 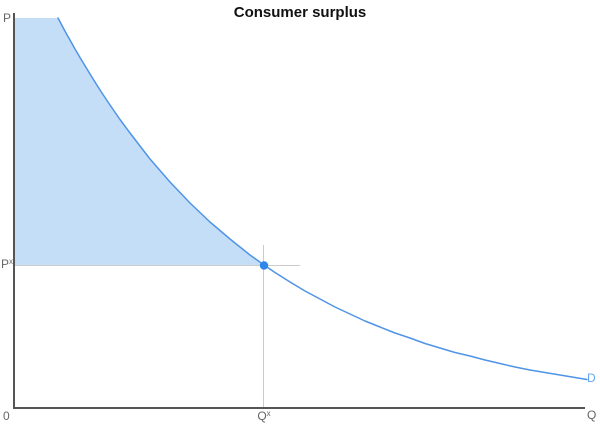 I want to click on demand-curve-label-d: D, so click(x=591, y=378).